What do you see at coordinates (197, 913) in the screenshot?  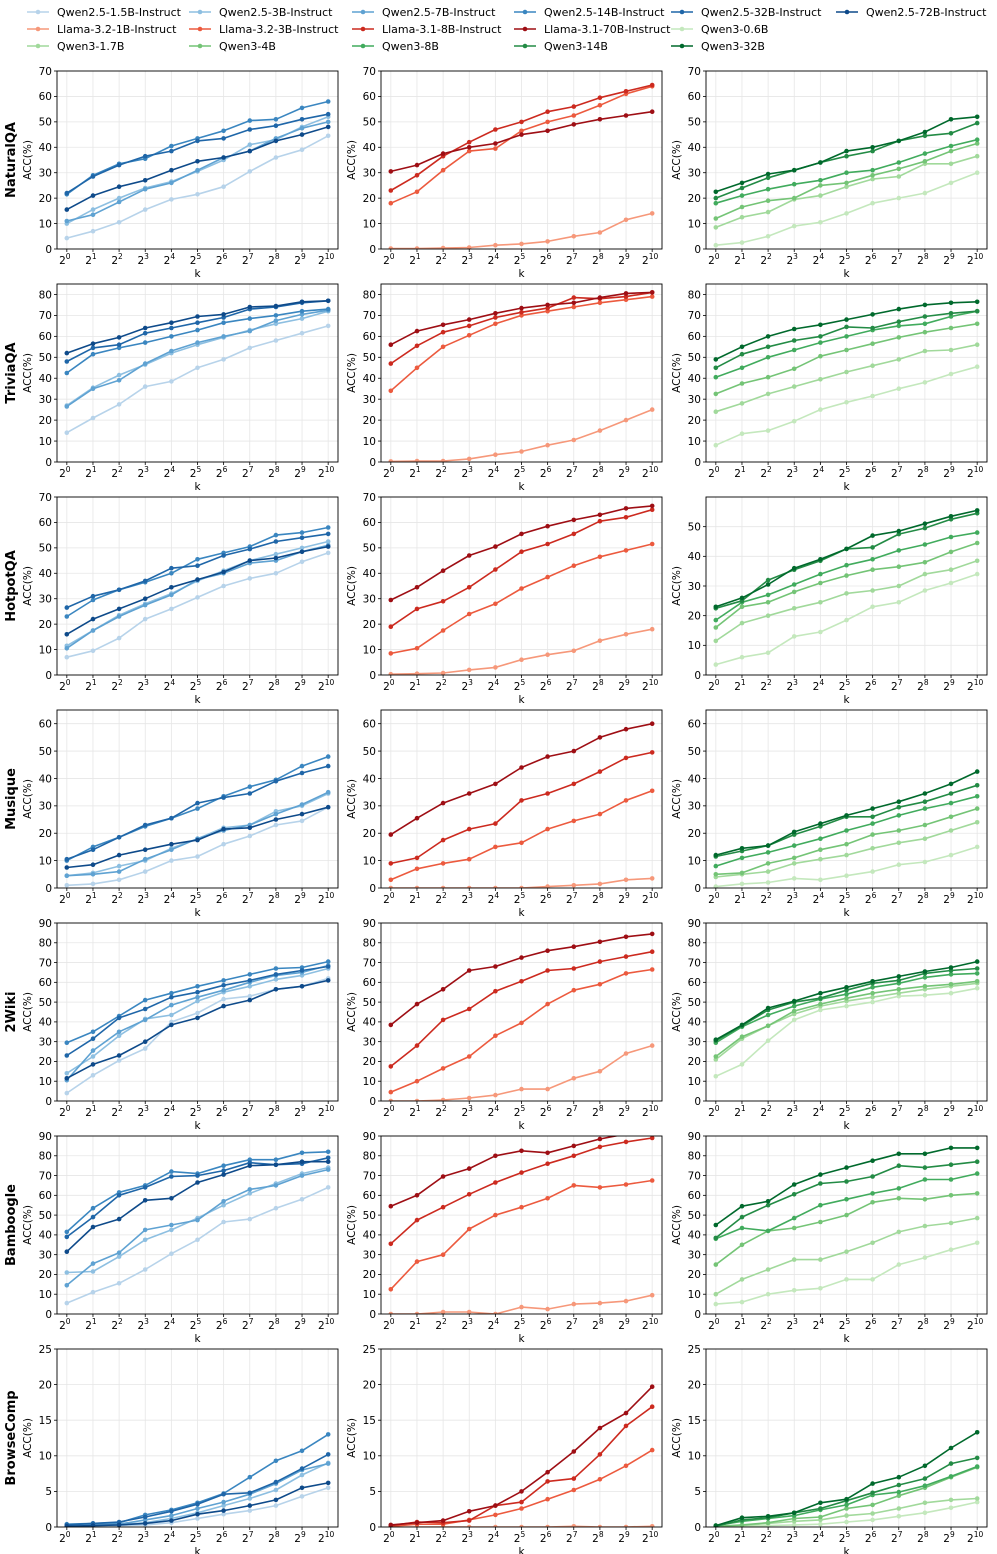 I see `x-axis-label: k` at bounding box center [197, 913].